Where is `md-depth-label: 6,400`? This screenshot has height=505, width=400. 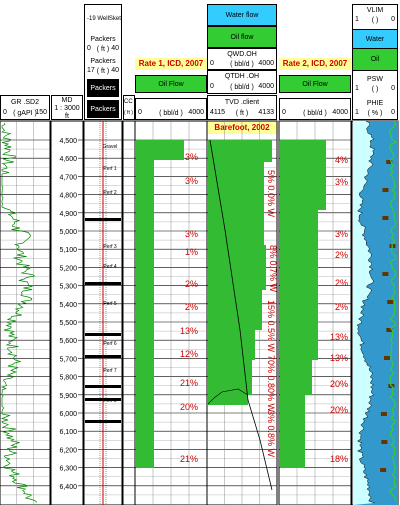 md-depth-label: 6,400 is located at coordinates (68, 487).